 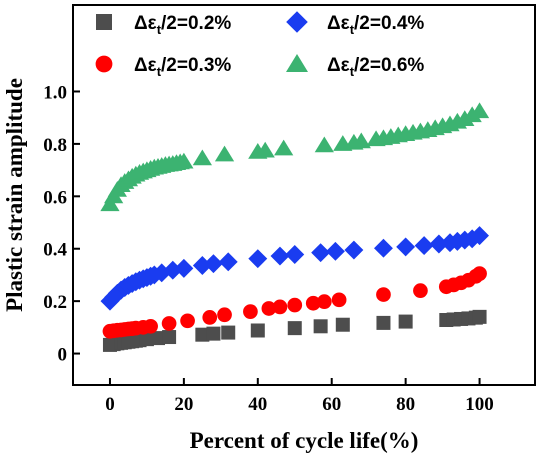 I want to click on legend-item: Δεt/2=0.2%, so click(x=163, y=25).